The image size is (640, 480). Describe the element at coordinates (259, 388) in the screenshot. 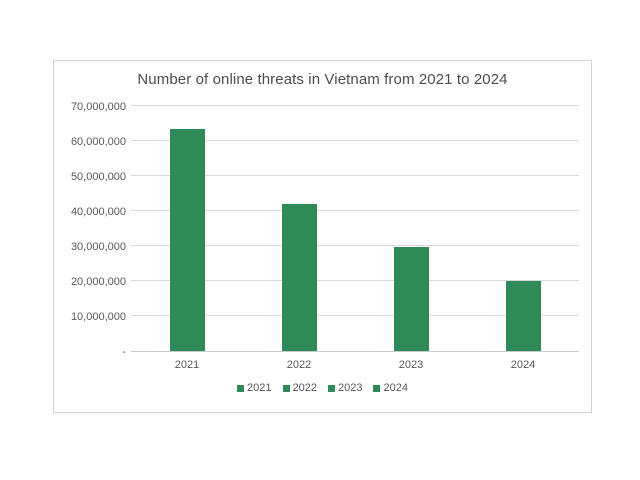

I see `legend-label: 2021` at that location.